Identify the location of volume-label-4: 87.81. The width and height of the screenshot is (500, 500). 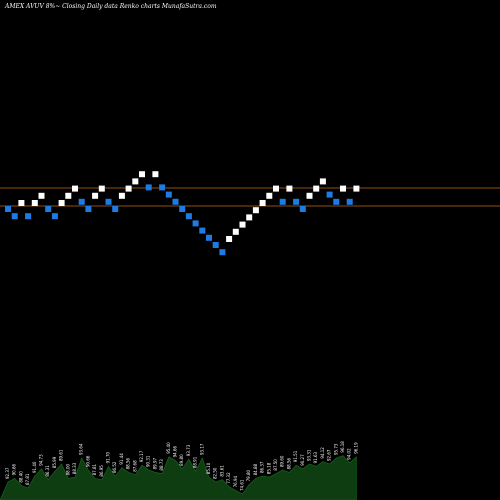
(27, 479).